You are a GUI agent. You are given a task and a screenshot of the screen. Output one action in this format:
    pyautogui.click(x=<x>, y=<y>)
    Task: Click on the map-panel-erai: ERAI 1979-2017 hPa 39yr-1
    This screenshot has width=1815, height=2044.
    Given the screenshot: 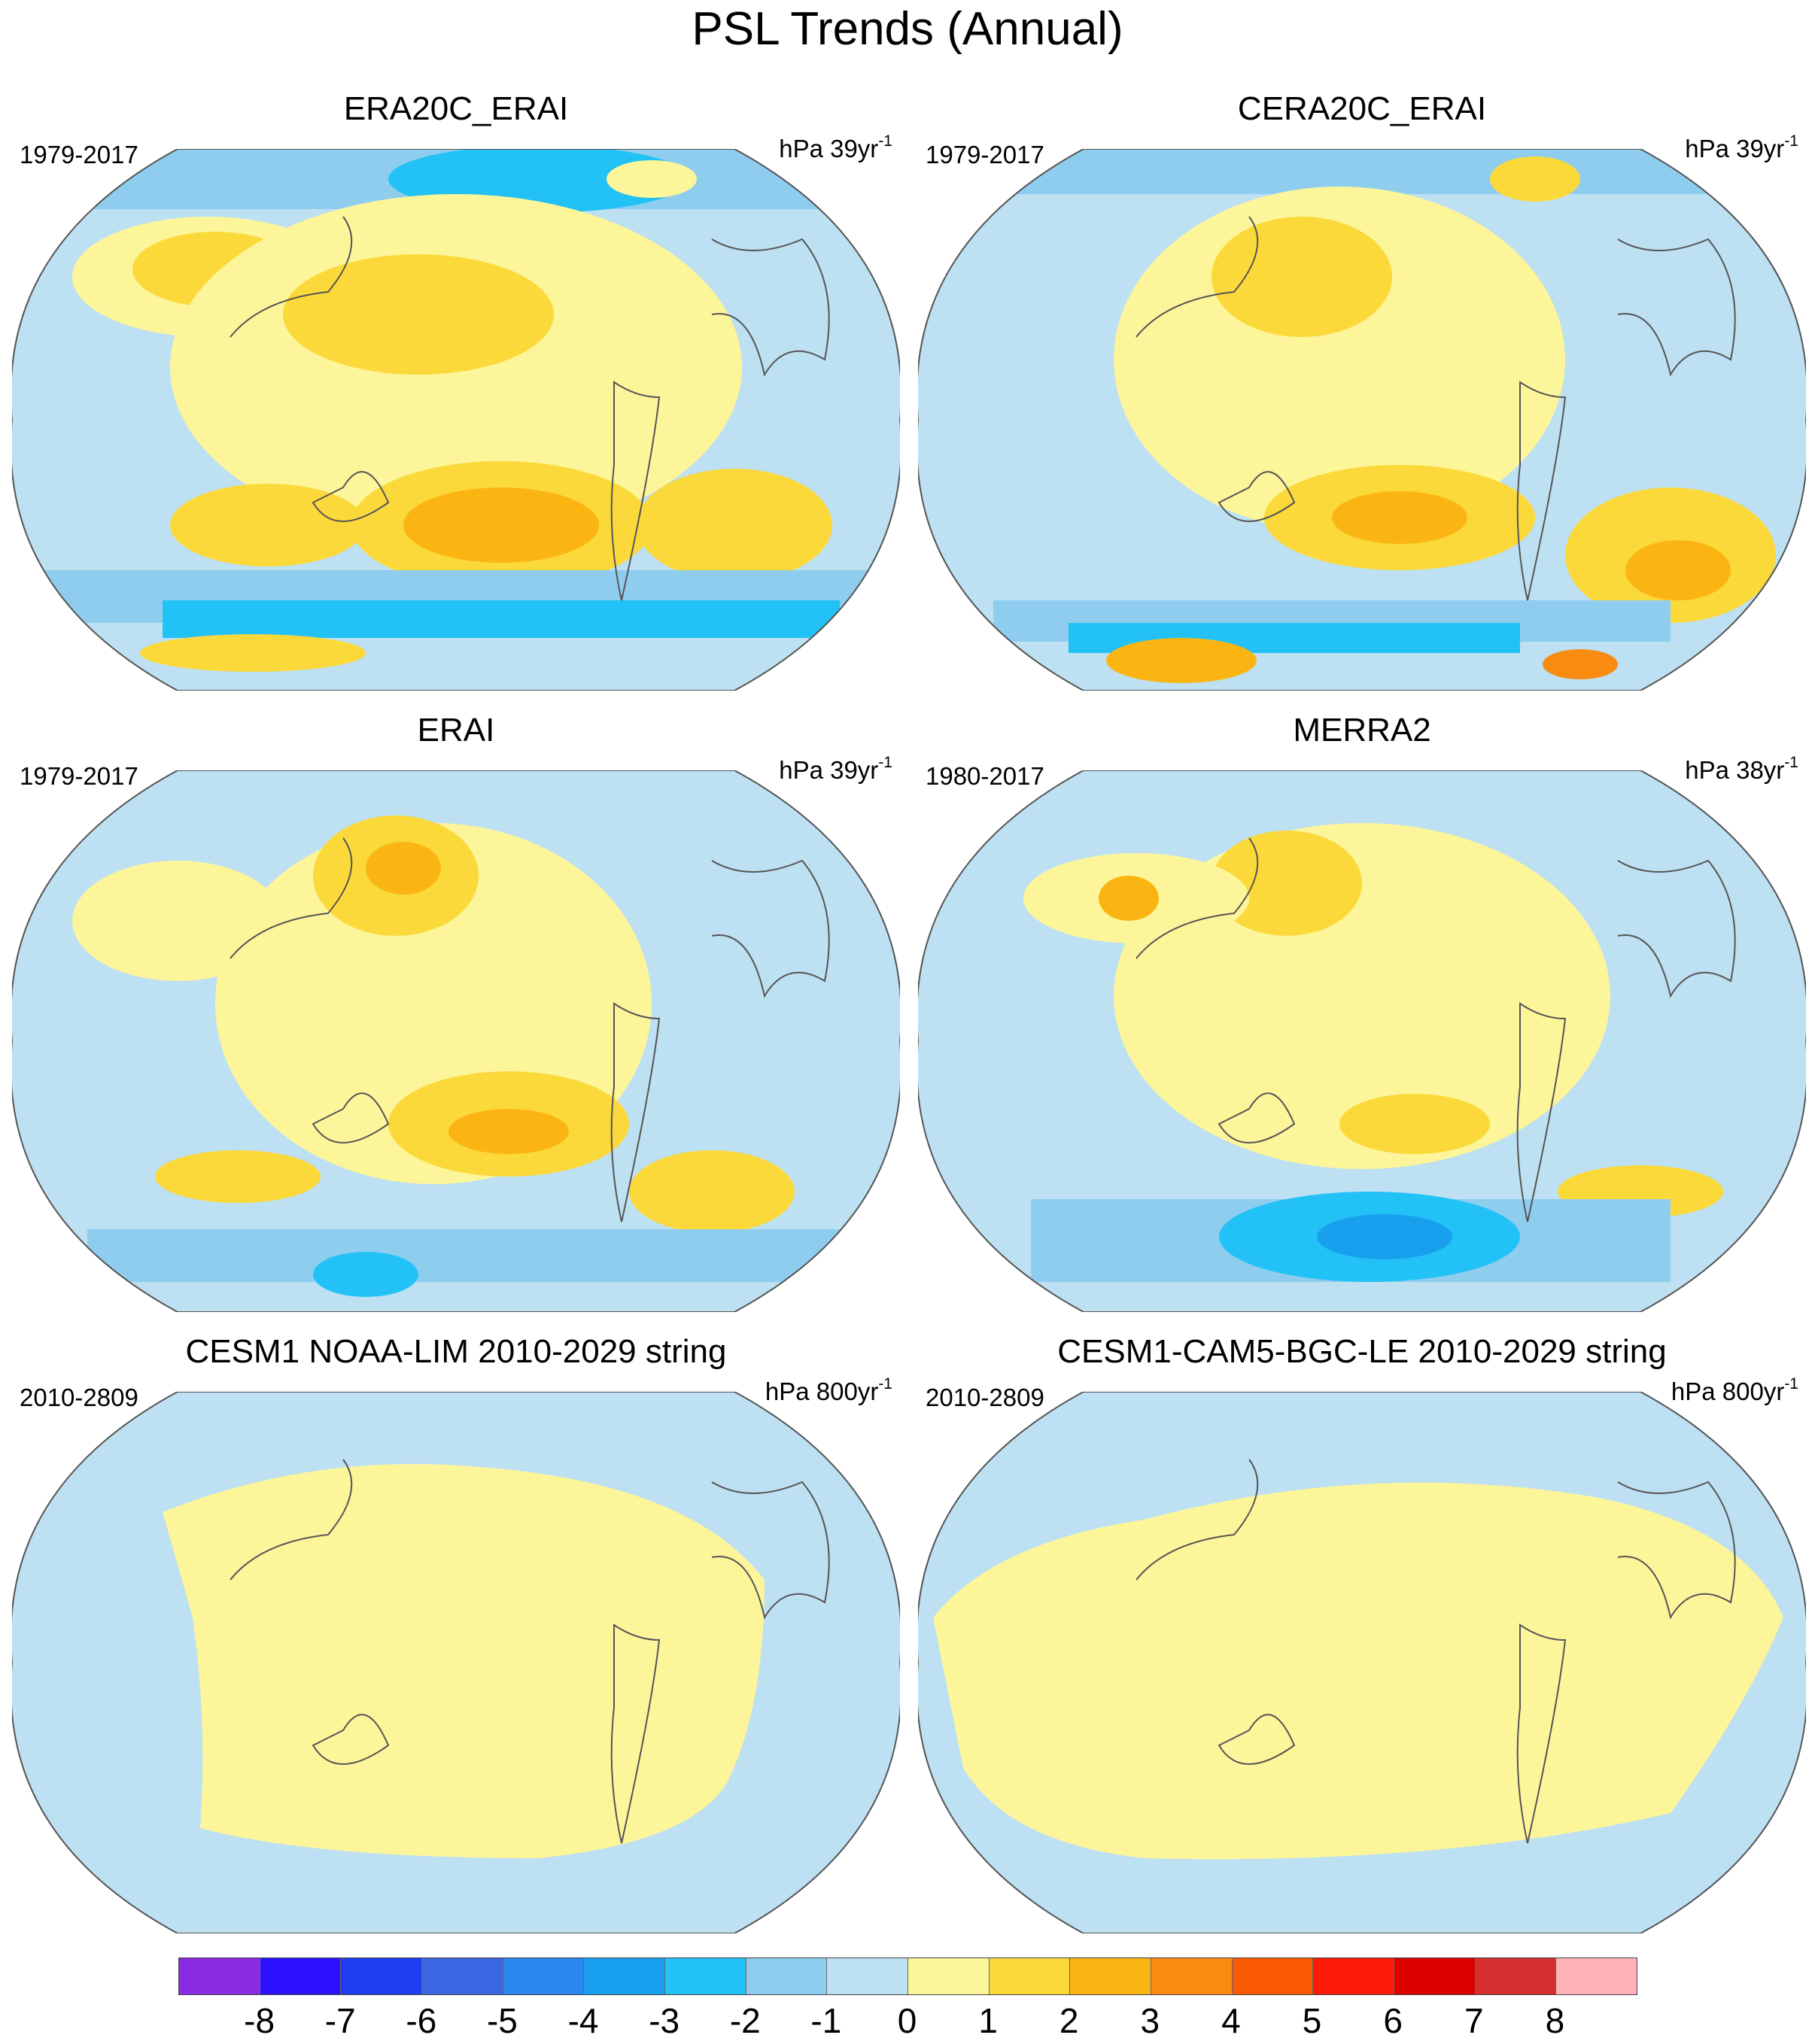 What is the action you would take?
    pyautogui.click(x=456, y=1015)
    